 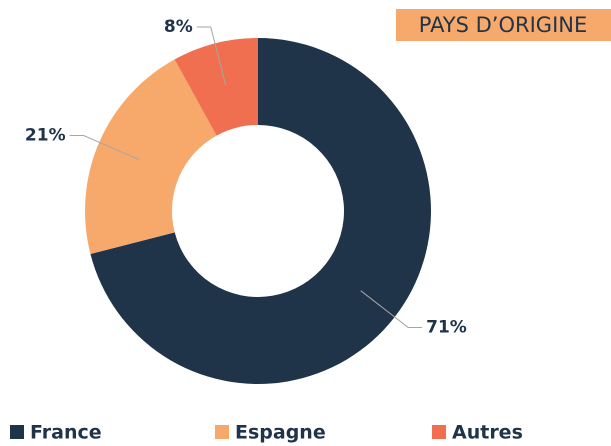 I want to click on legend-label: France, so click(x=66, y=433).